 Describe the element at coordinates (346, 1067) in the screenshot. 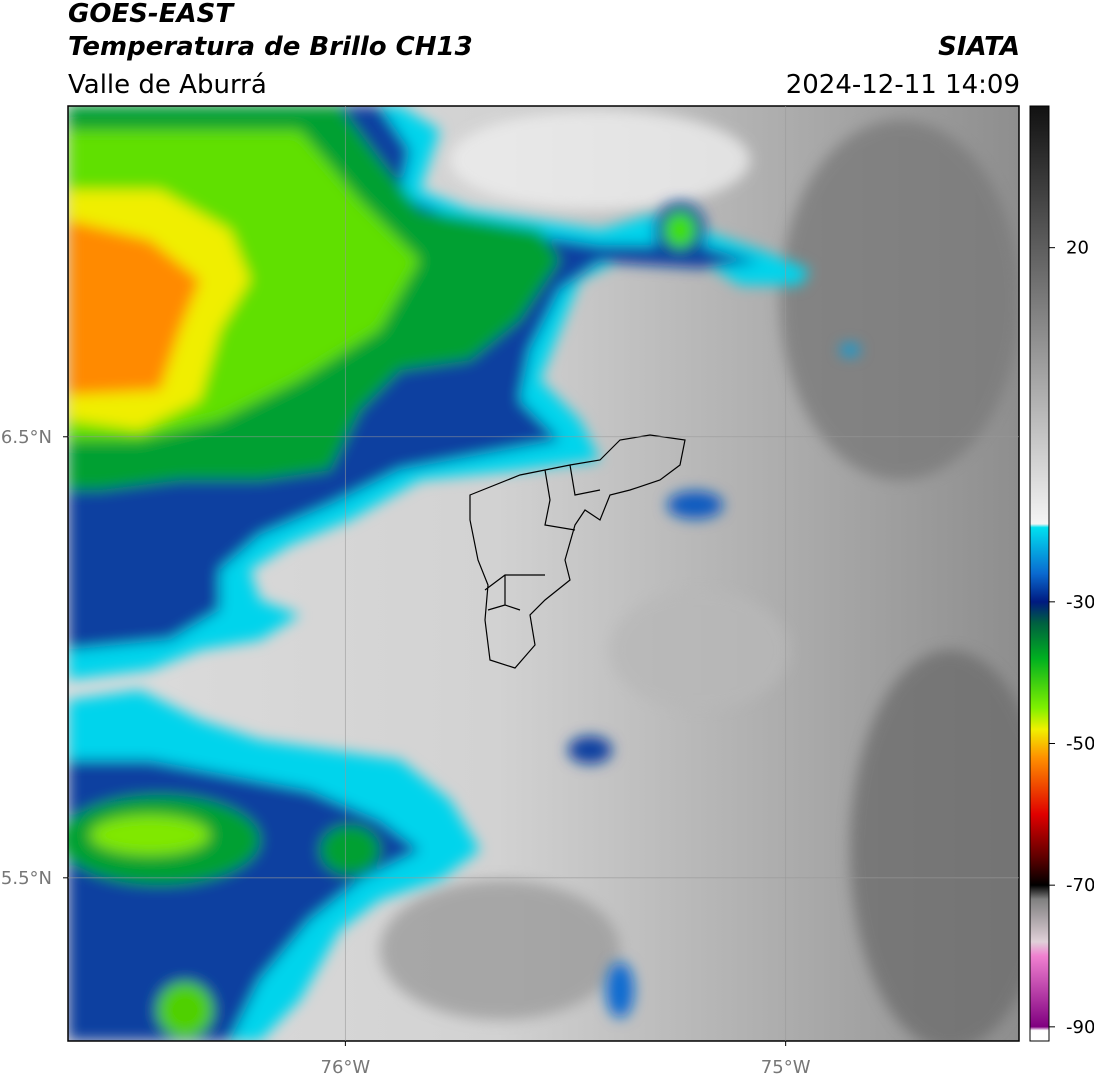

I see `x-tick-label: 76°W` at that location.